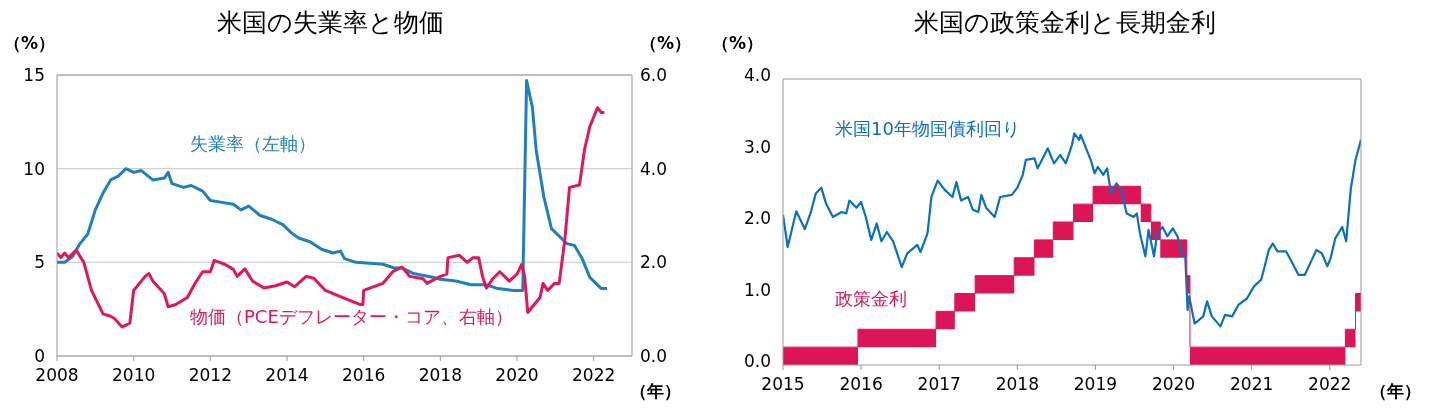 The image size is (1431, 410). I want to click on x-tick-label: 2019, so click(1095, 384).